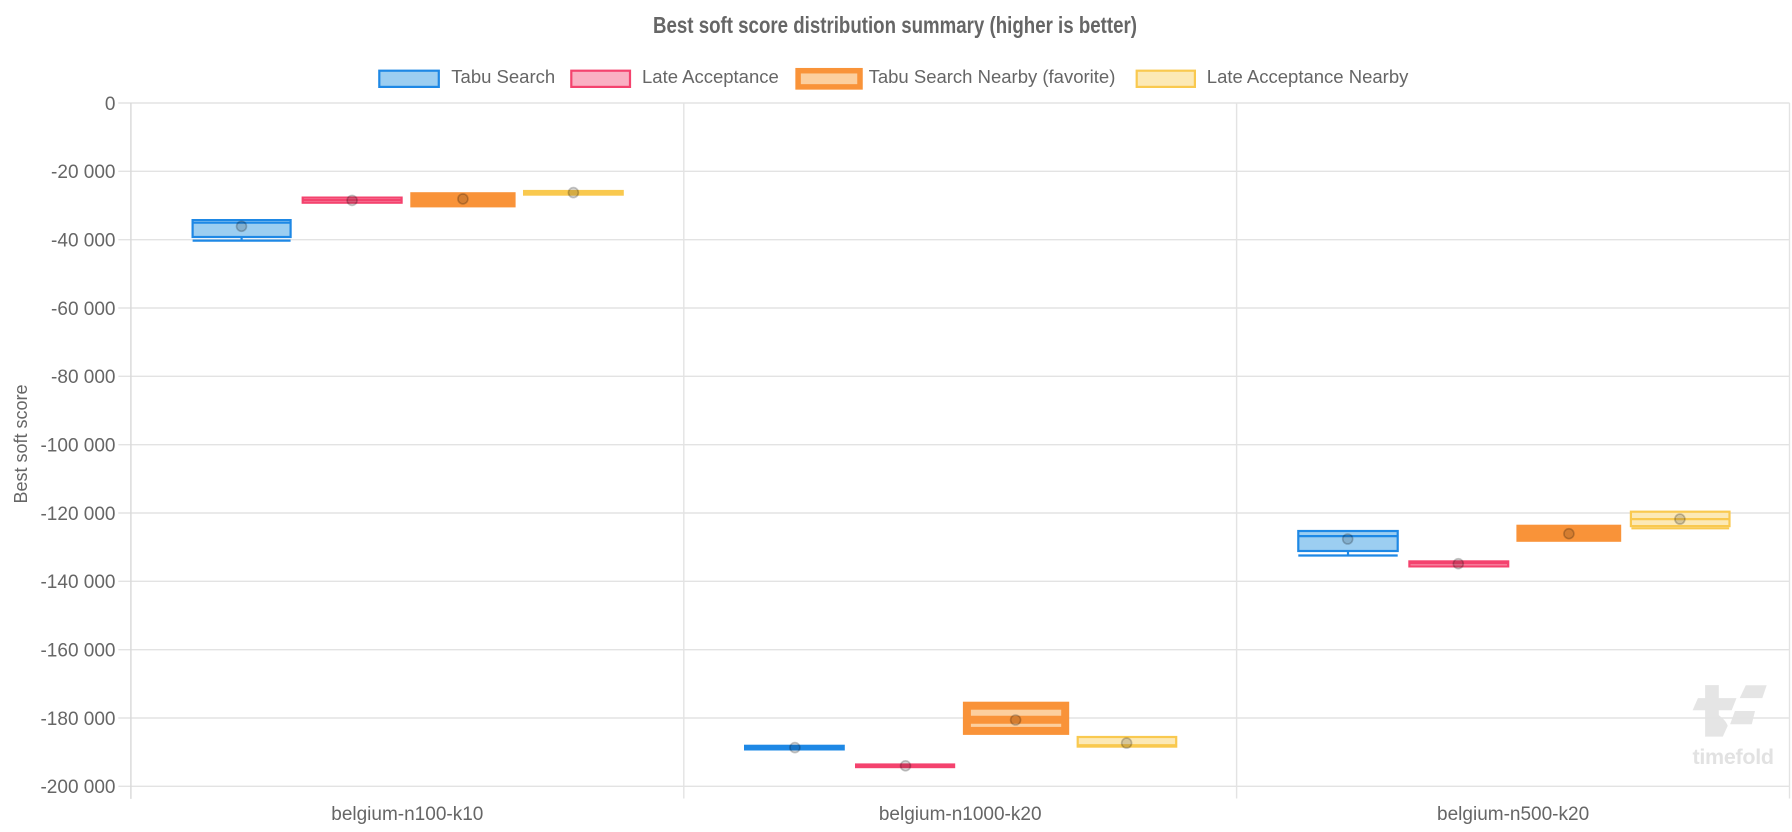  Describe the element at coordinates (77, 514) in the screenshot. I see `svg-text: -120 000` at that location.